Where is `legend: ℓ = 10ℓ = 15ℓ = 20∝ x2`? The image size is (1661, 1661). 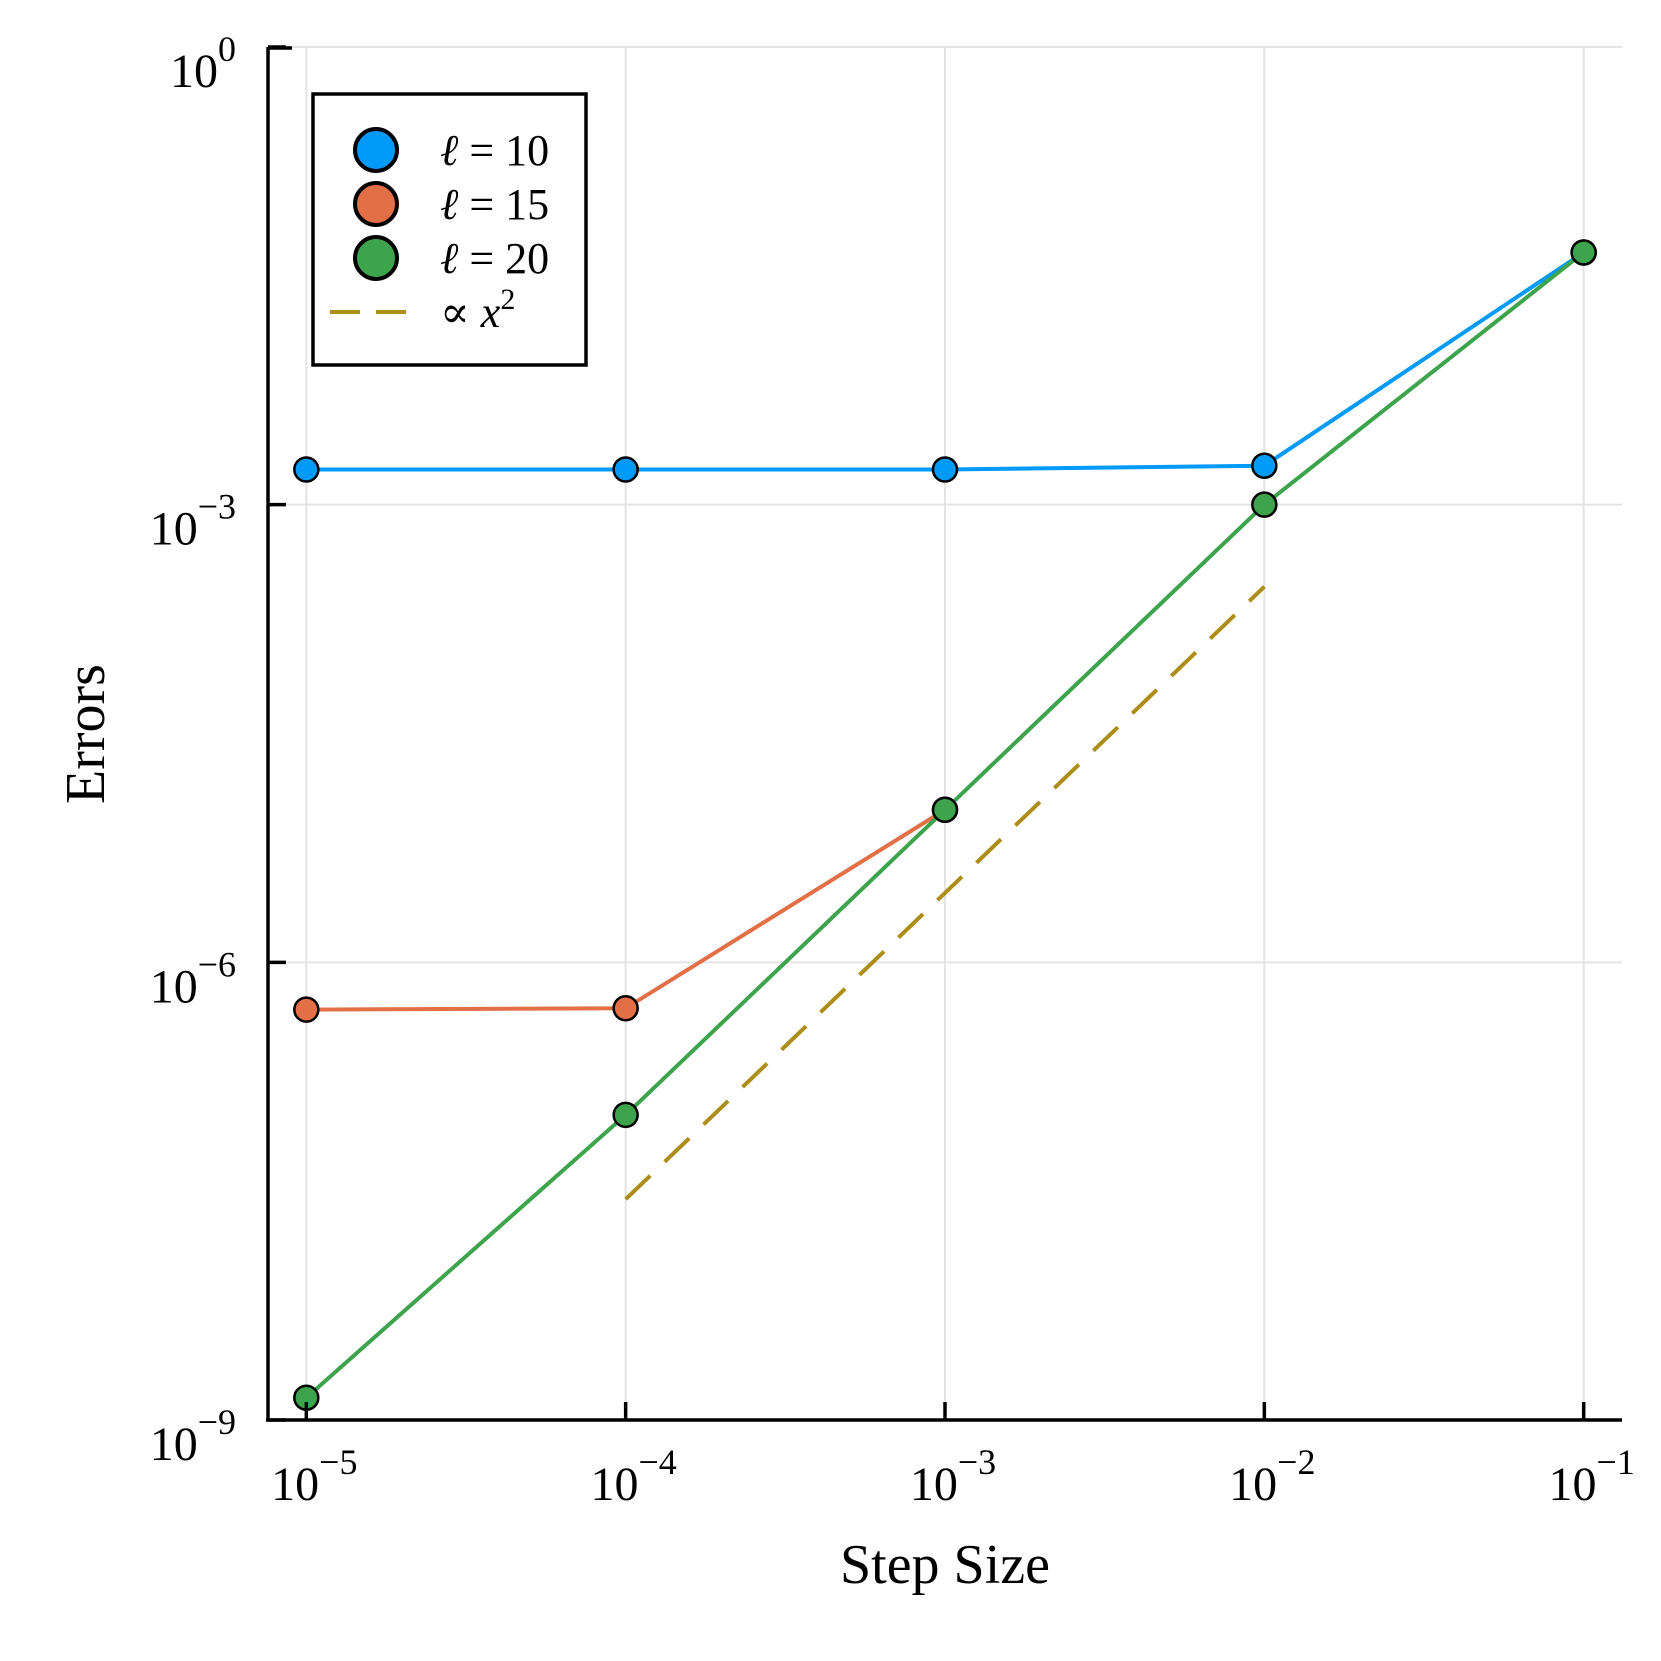 legend: ℓ = 10ℓ = 15ℓ = 20∝ x2 is located at coordinates (449, 229).